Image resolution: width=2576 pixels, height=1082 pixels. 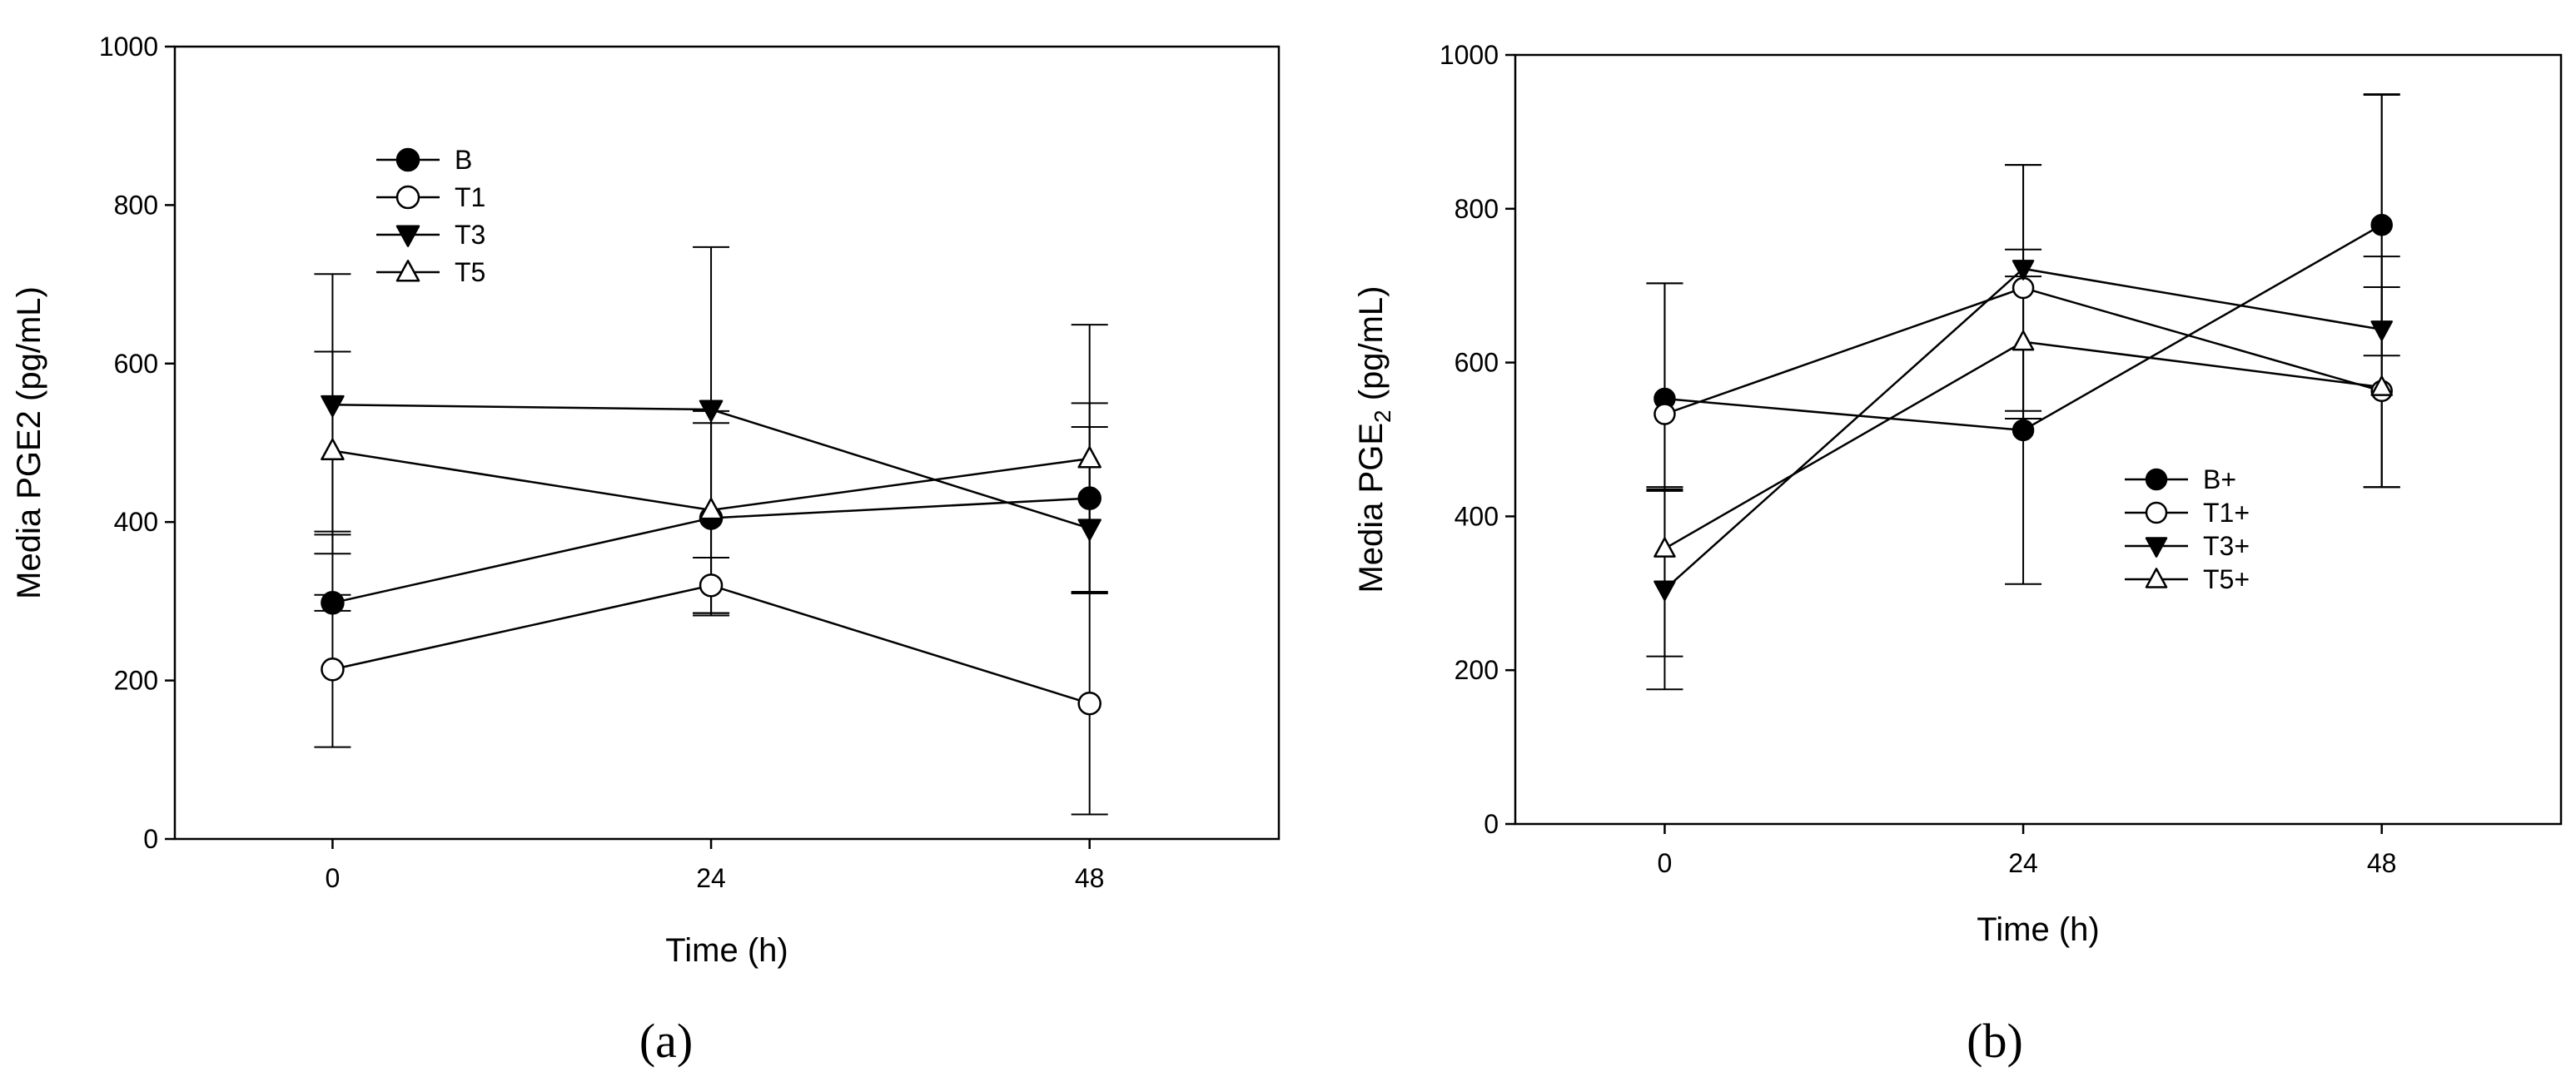 I want to click on panel-a-y-tick-label: 600, so click(x=136, y=364).